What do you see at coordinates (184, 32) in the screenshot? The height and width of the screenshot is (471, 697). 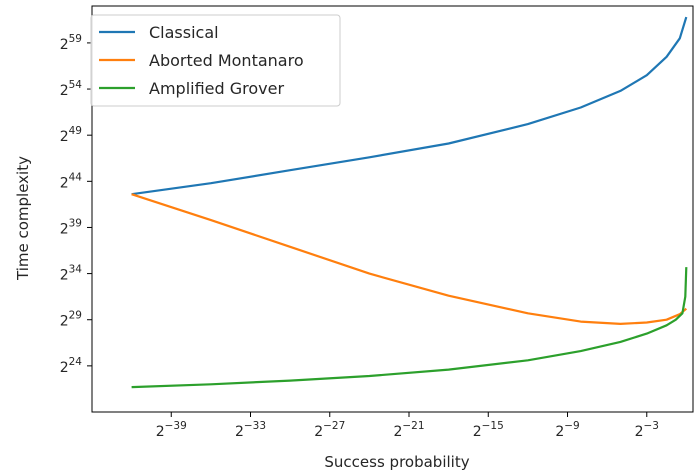 I see `legend-label-0: Classical` at bounding box center [184, 32].